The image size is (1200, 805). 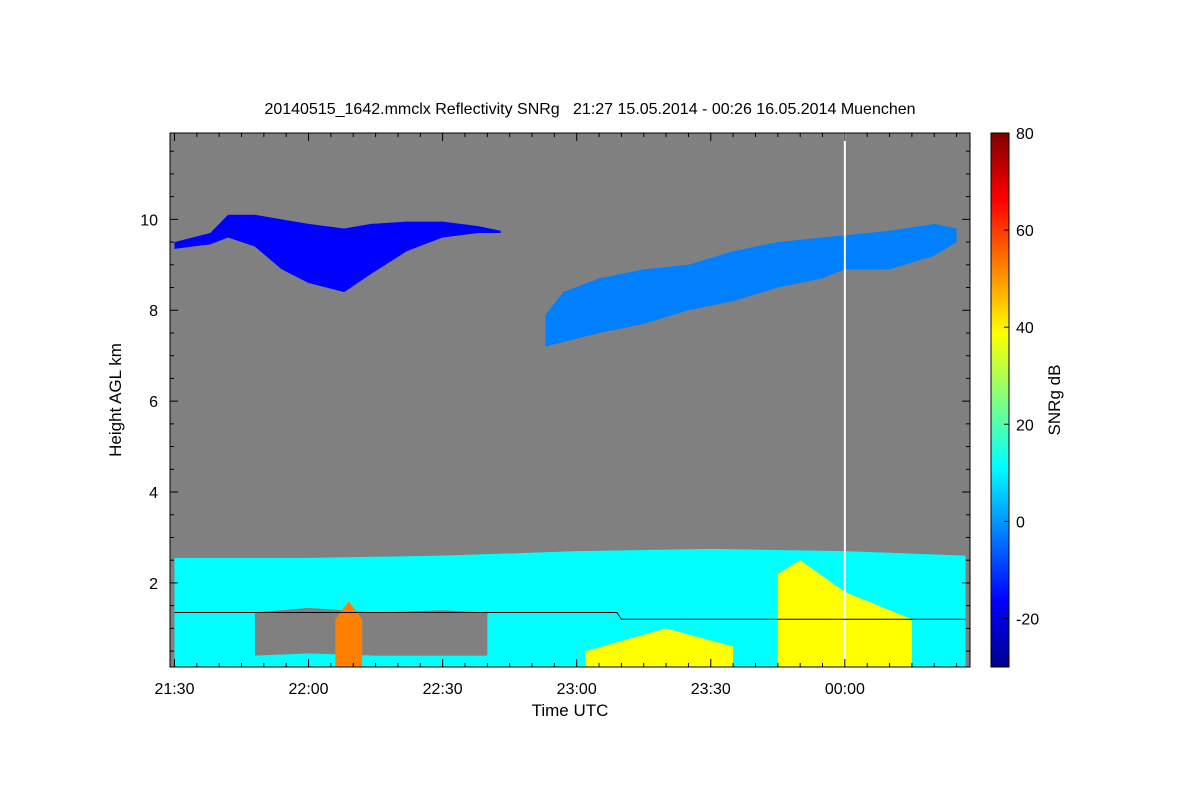 I want to click on colorbar-tick-label: -20, so click(x=1027, y=619).